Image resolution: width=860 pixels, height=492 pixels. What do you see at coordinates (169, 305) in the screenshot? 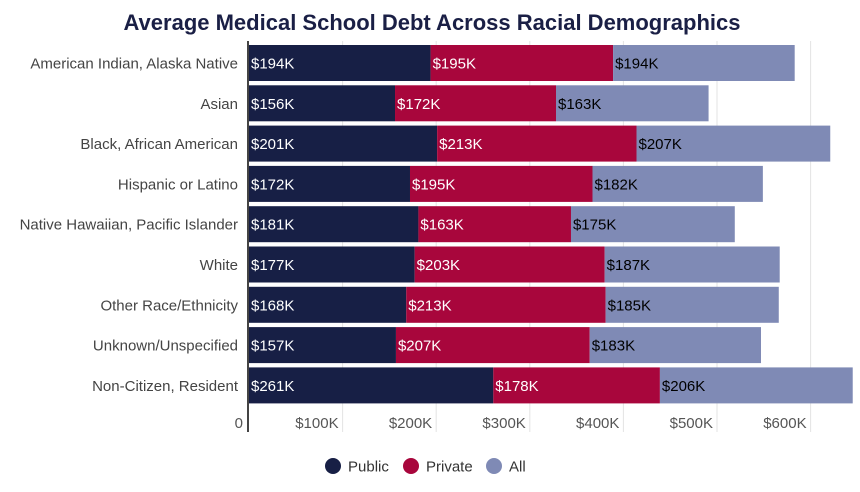
I see `category-label: Other Race/Ethnicity` at bounding box center [169, 305].